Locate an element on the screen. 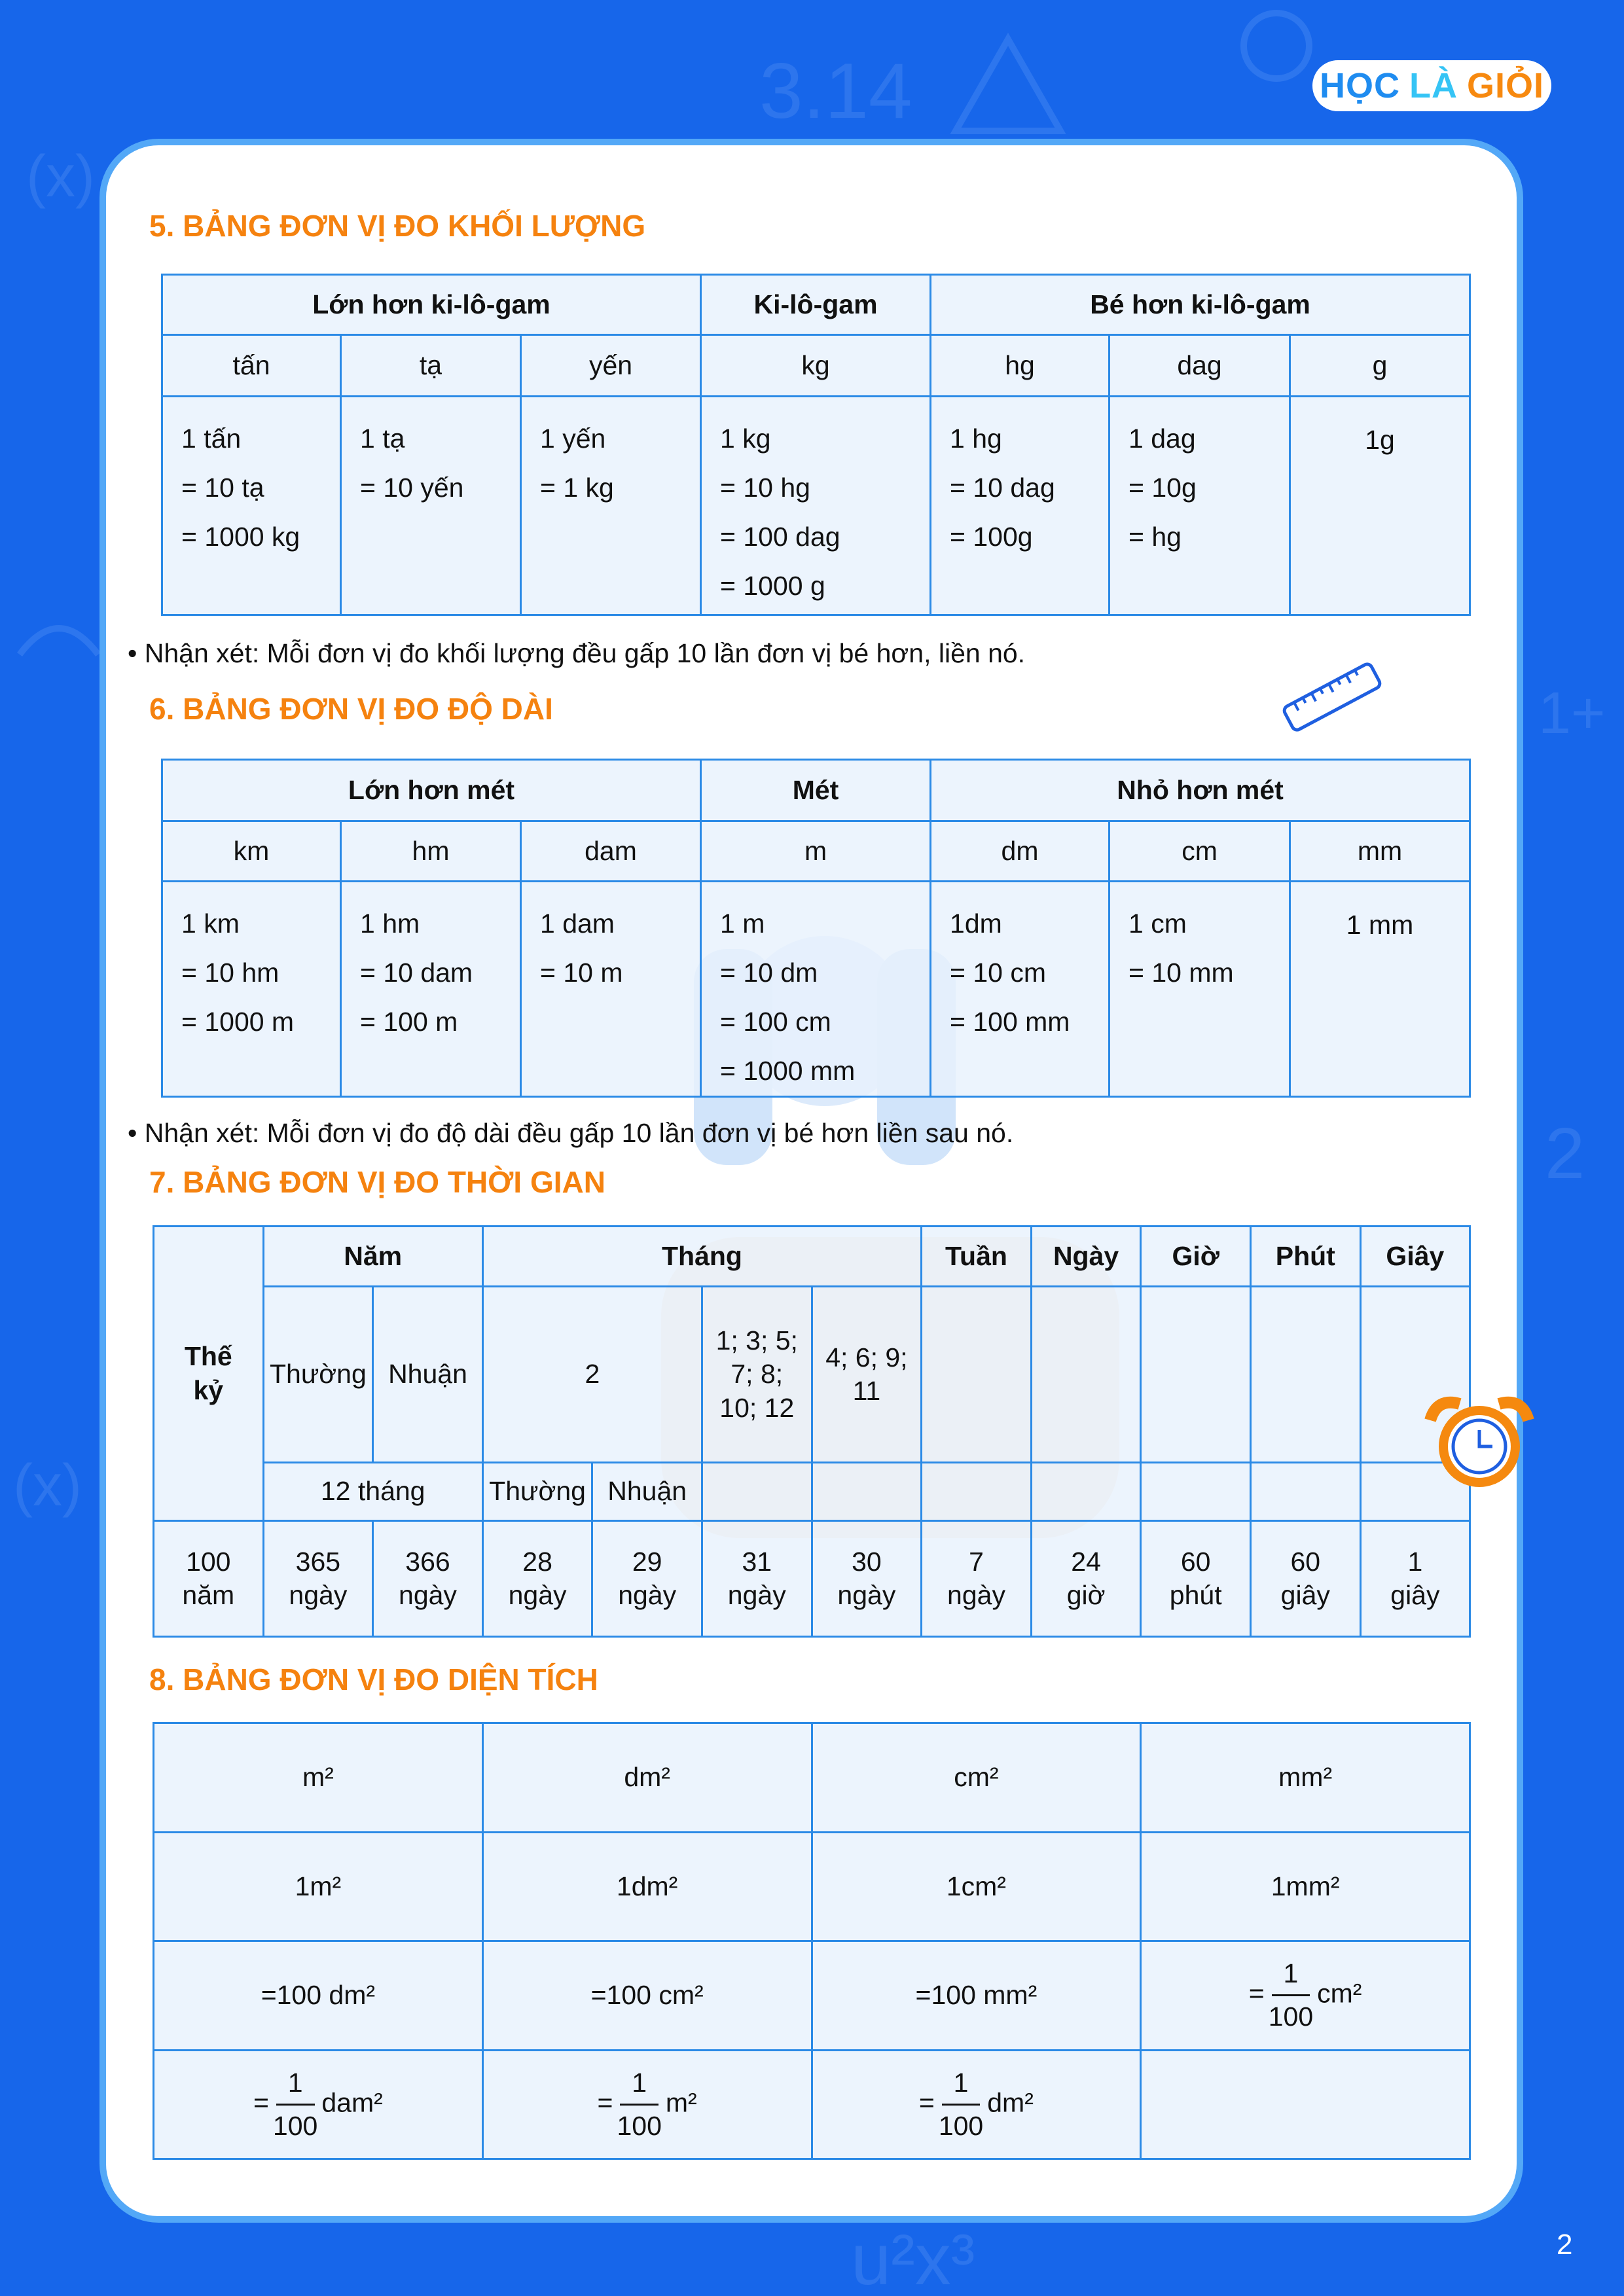 The width and height of the screenshot is (1624, 2296). time-value-line: năm is located at coordinates (208, 1595).